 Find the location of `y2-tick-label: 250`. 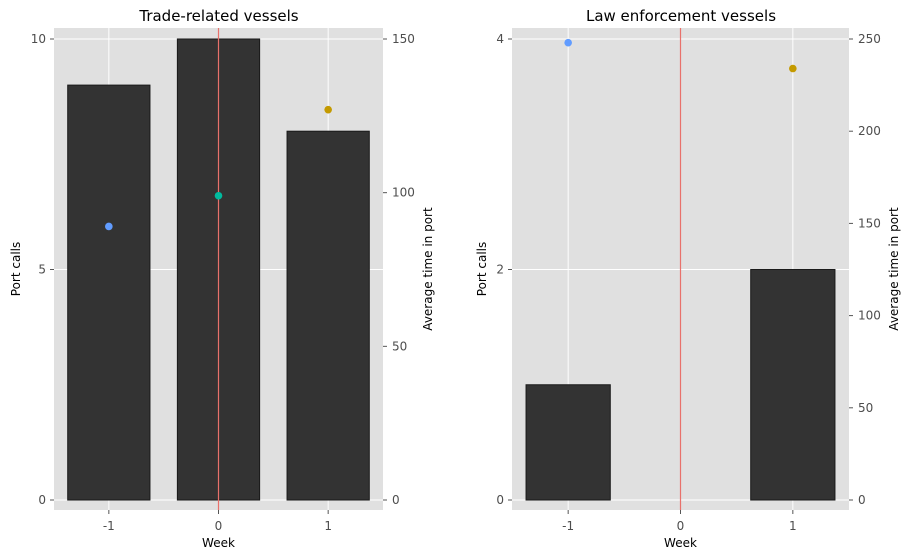

y2-tick-label: 250 is located at coordinates (869, 39).